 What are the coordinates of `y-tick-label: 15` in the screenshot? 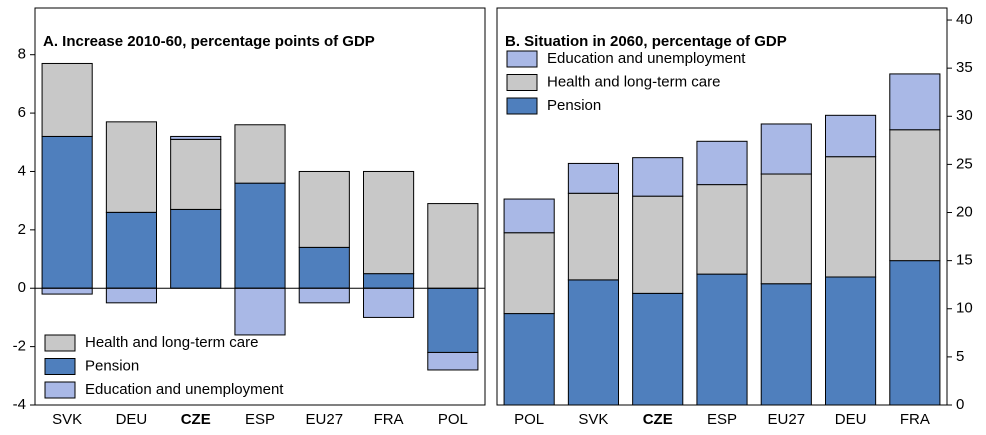 It's located at (964, 260).